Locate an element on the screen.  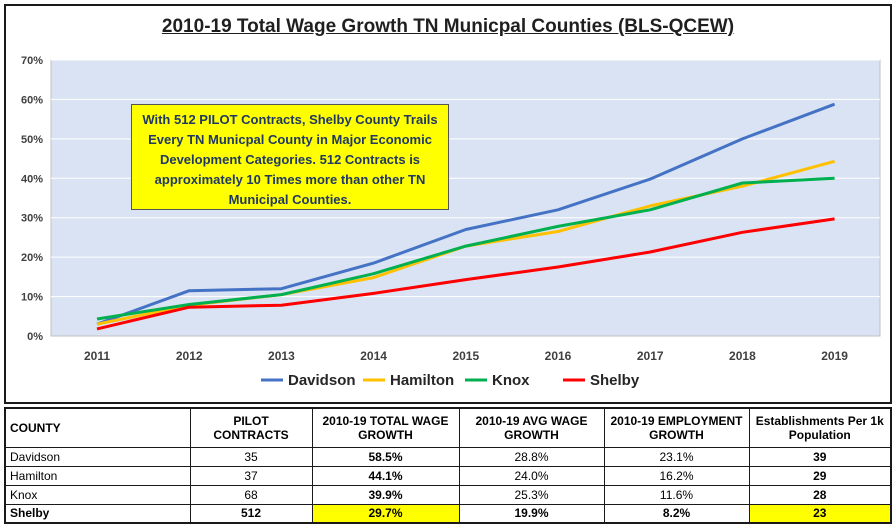
cell-pilot: 512 is located at coordinates (251, 513).